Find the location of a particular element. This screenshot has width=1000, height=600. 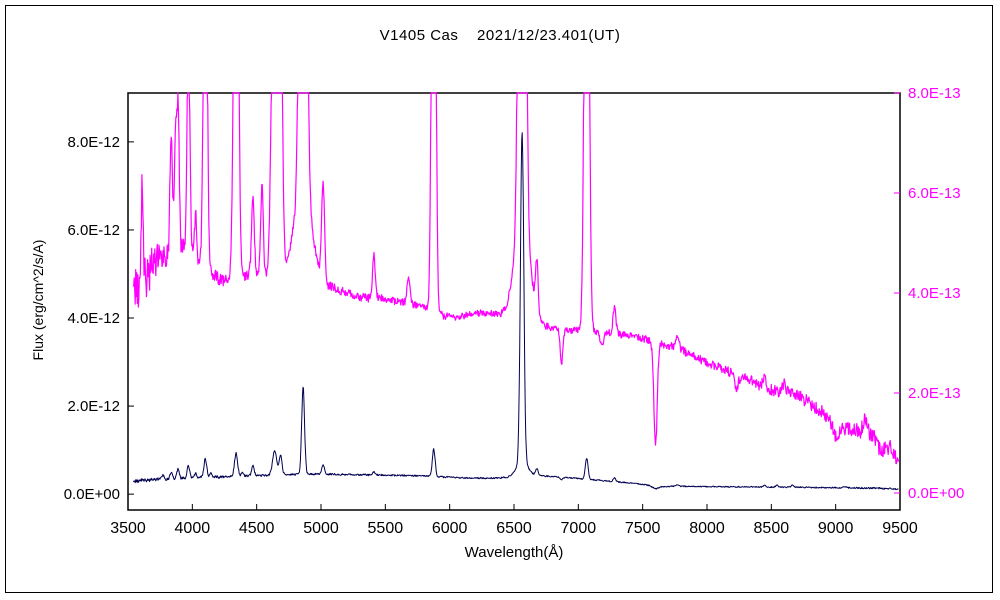

y-left-tick-label: 2.0E-12 is located at coordinates (93, 406).